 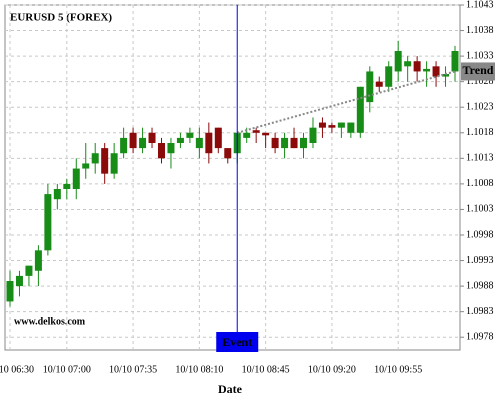 What do you see at coordinates (480, 260) in the screenshot?
I see `y-tick-label: 1.0993` at bounding box center [480, 260].